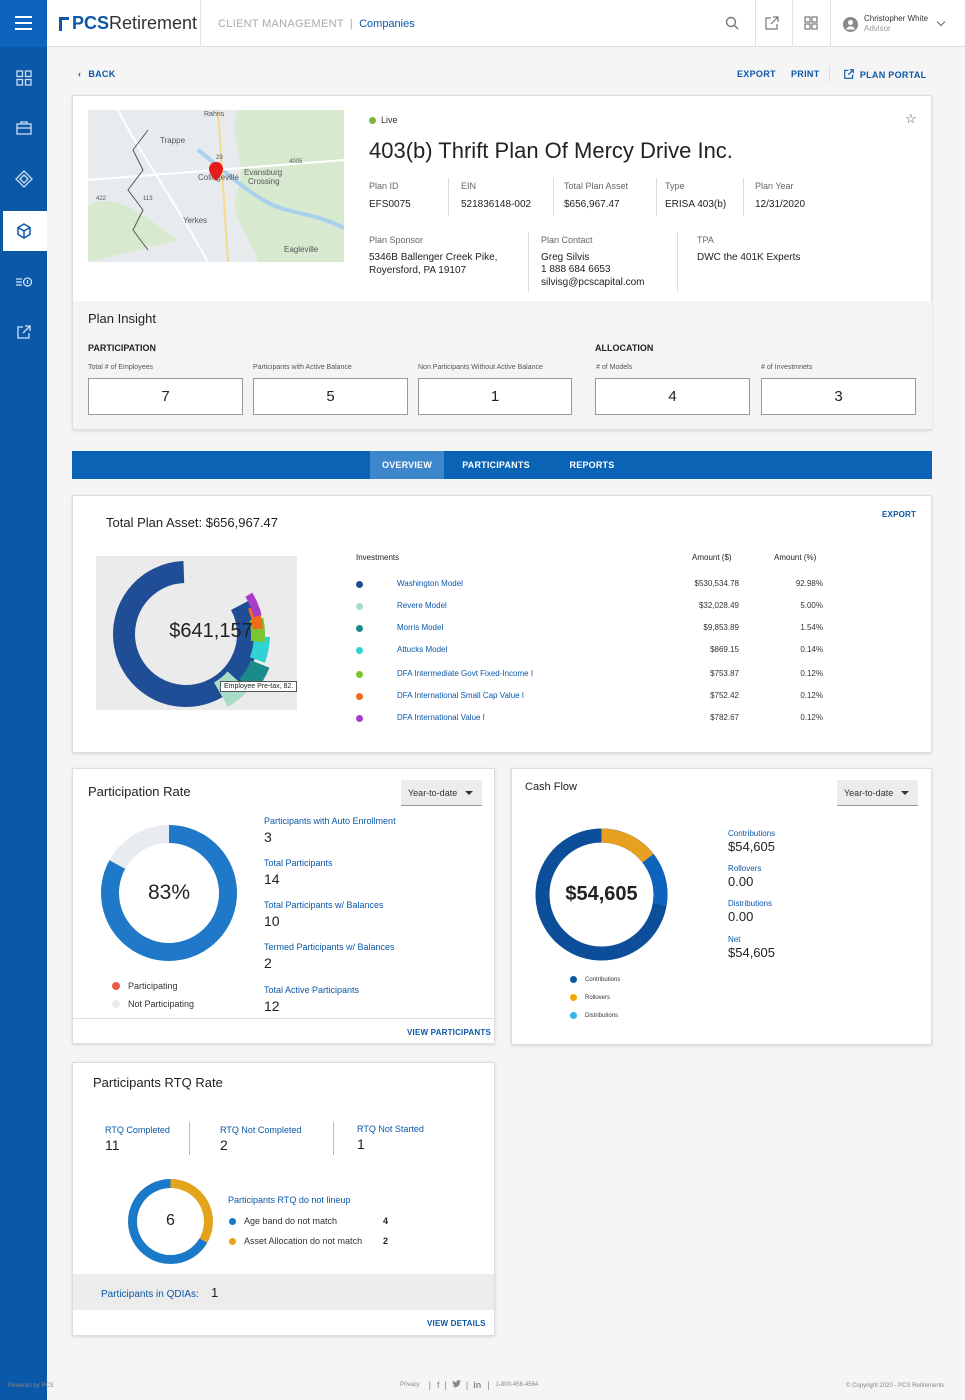 The height and width of the screenshot is (1400, 965). Describe the element at coordinates (128, 23) in the screenshot. I see `pcs-logo: PCS Retirement` at that location.